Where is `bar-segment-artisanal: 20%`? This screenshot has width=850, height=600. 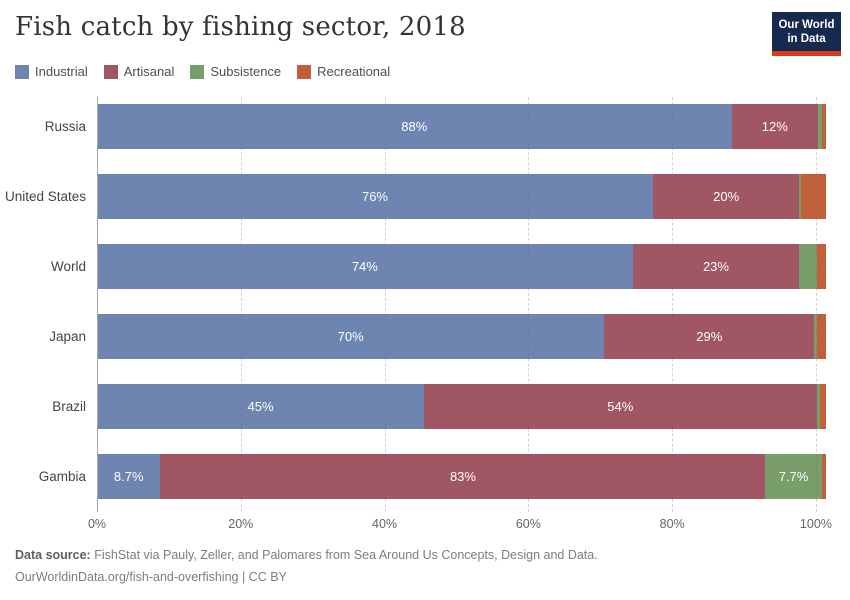 bar-segment-artisanal: 20% is located at coordinates (726, 196).